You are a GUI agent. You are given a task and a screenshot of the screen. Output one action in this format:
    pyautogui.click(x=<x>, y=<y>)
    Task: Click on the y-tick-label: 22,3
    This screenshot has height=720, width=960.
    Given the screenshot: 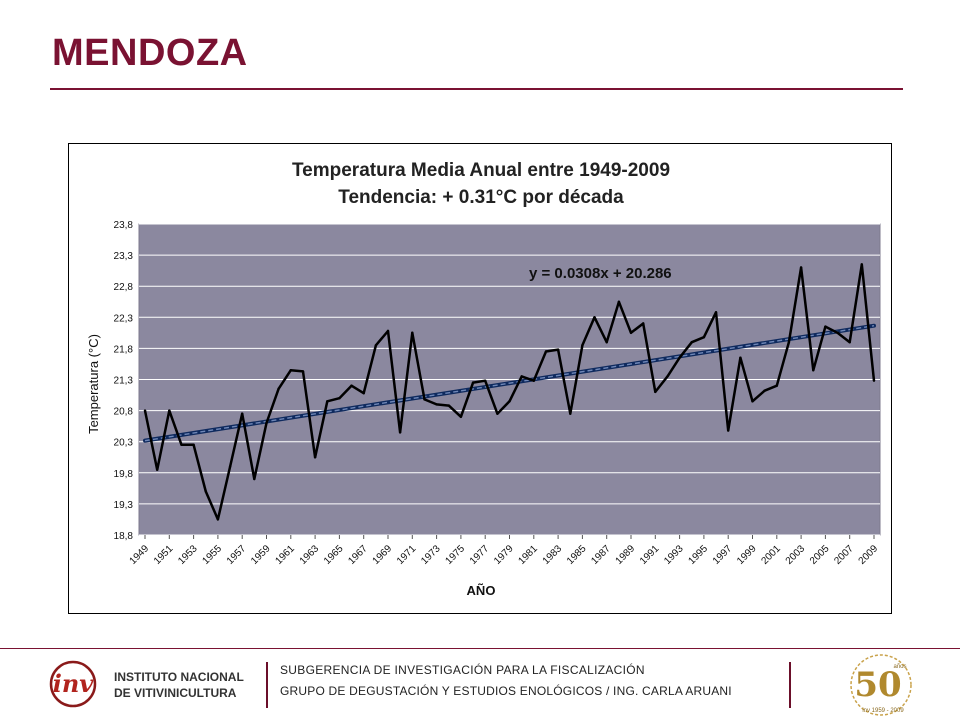 What is the action you would take?
    pyautogui.click(x=124, y=318)
    